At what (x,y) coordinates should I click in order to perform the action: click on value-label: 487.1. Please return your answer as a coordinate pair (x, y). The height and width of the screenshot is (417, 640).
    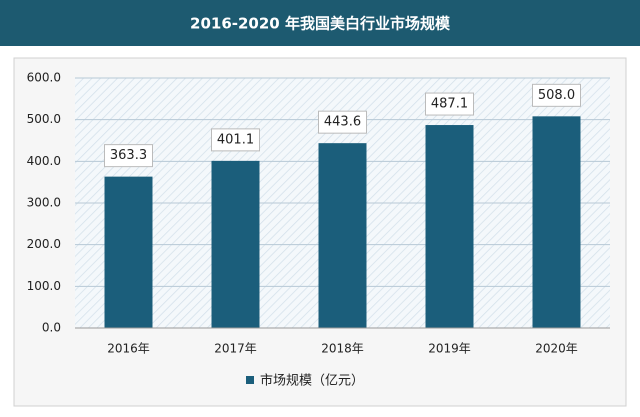
    Looking at the image, I should click on (449, 104).